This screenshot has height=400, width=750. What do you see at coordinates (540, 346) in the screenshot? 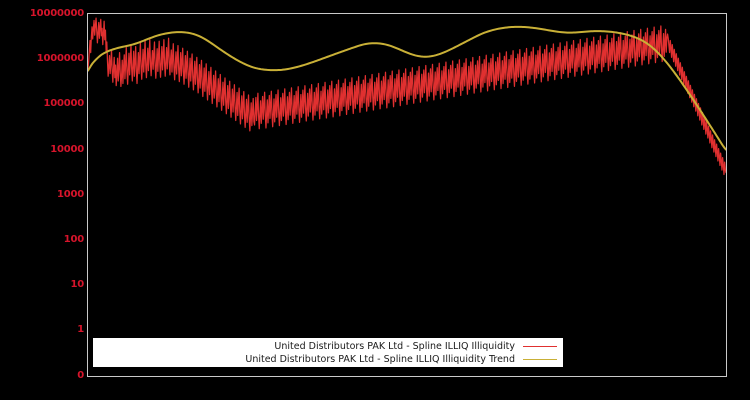
I see `legend-swatch-illiquidity` at bounding box center [540, 346].